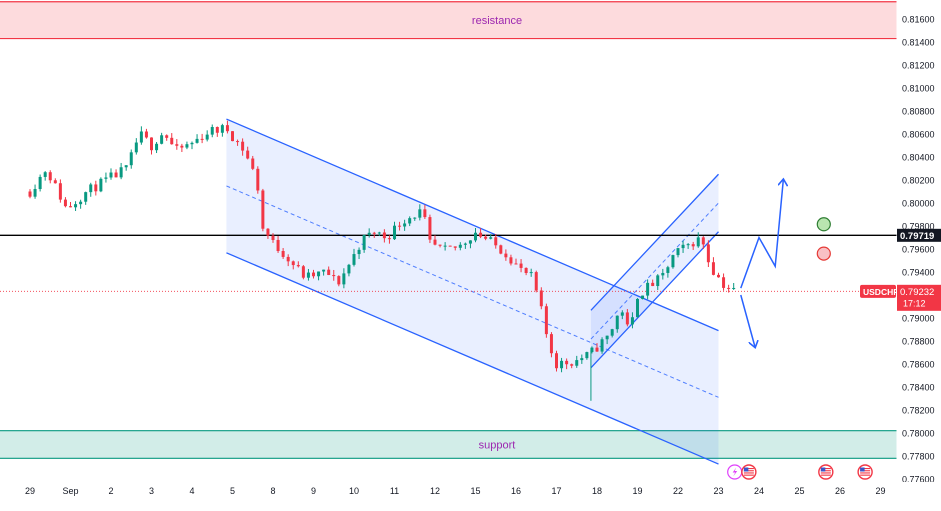  I want to click on key-level-label-box, so click(919, 235).